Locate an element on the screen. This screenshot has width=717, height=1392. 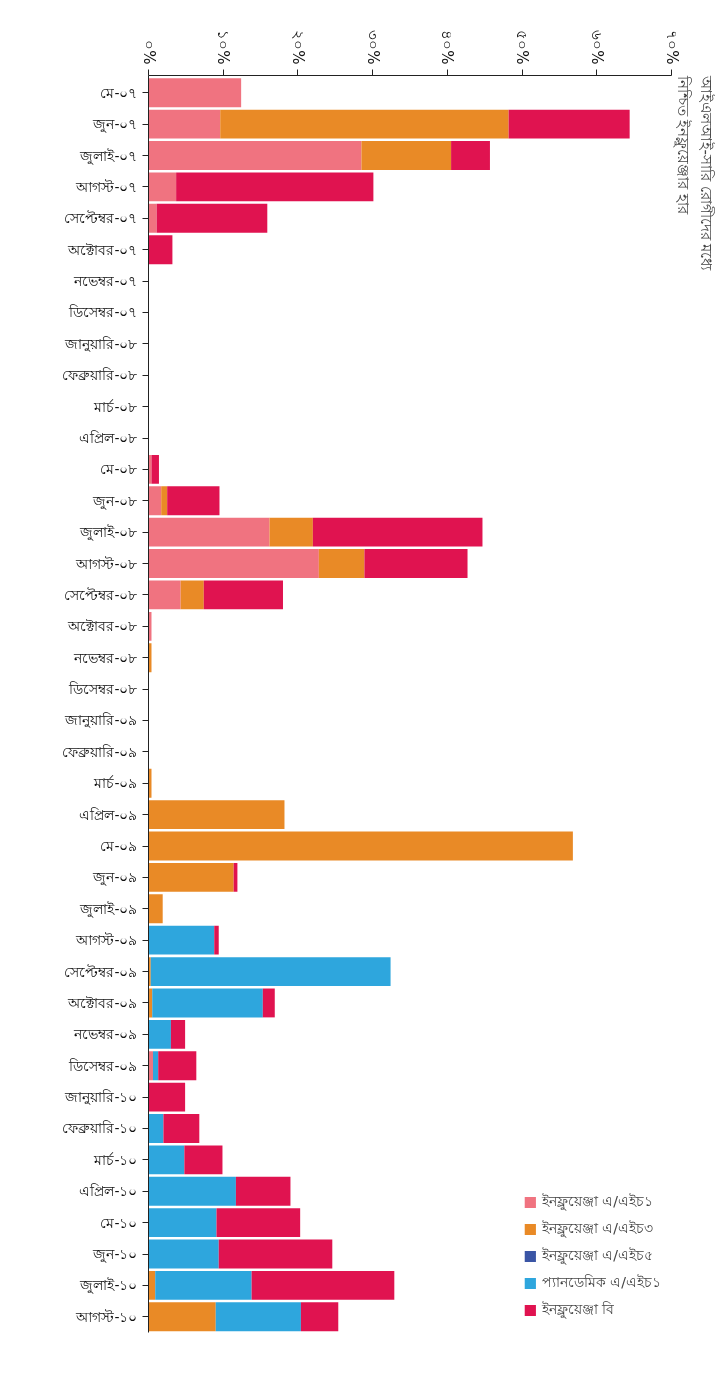
y-tick-label: ফেব্রুয়ারি-০৯ is located at coordinates (100, 751).